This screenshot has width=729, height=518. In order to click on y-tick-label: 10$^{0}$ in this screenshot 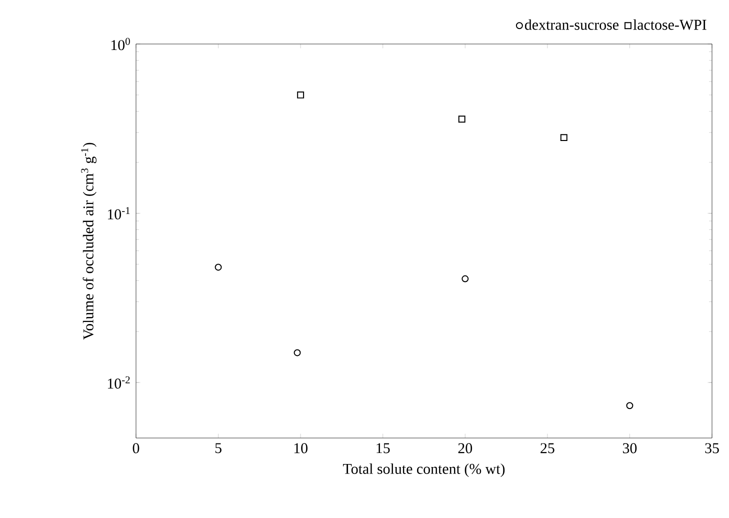, I will do `click(120, 44)`.